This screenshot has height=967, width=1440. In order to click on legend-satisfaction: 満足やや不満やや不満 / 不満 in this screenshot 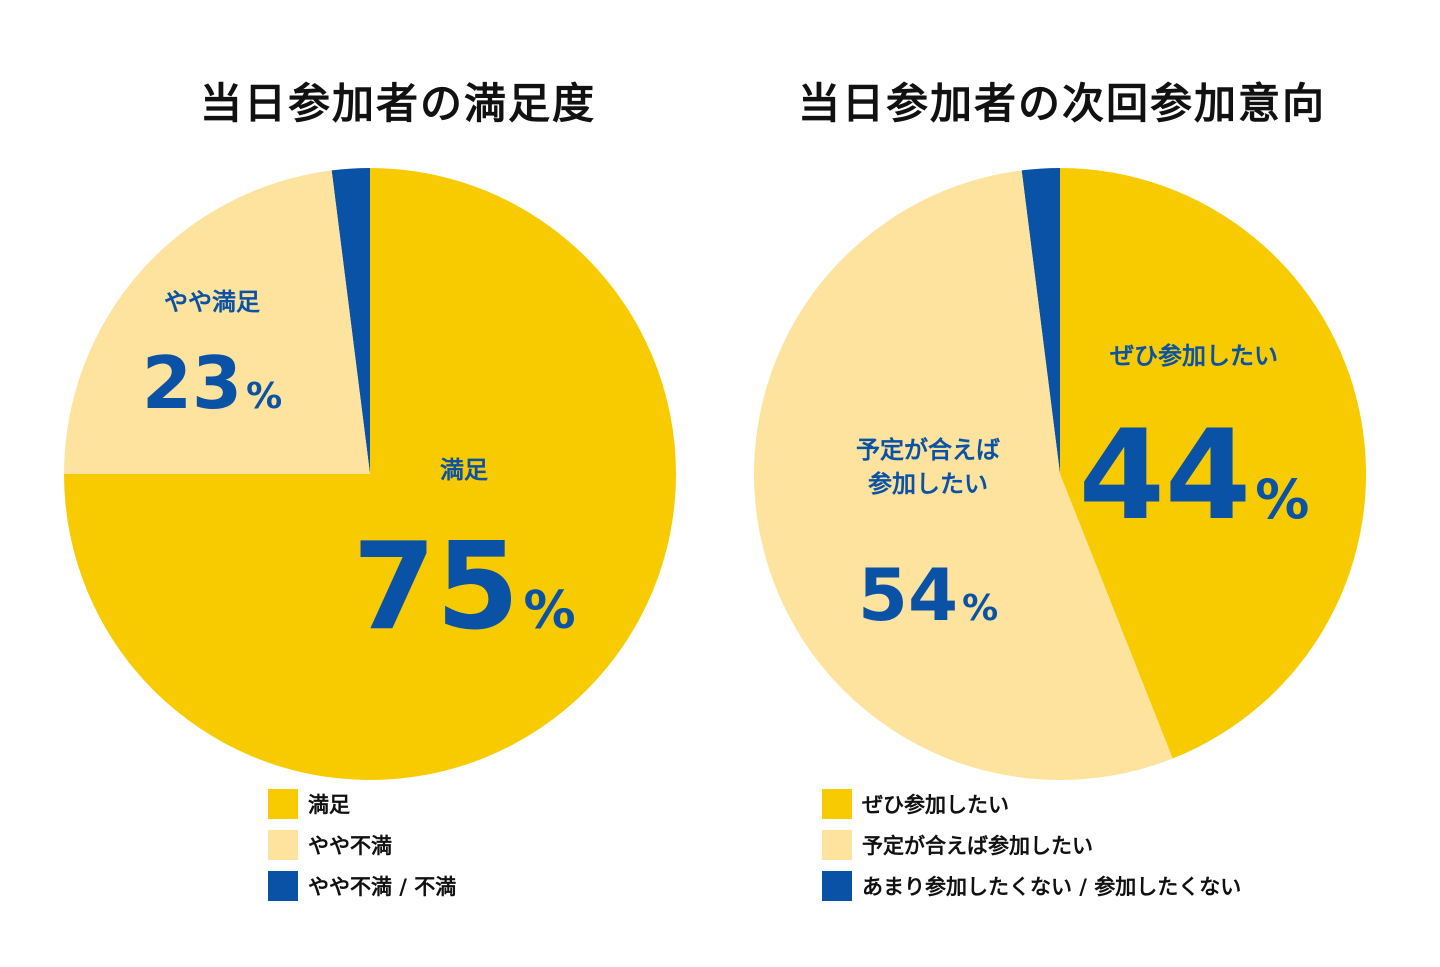, I will do `click(362, 849)`.